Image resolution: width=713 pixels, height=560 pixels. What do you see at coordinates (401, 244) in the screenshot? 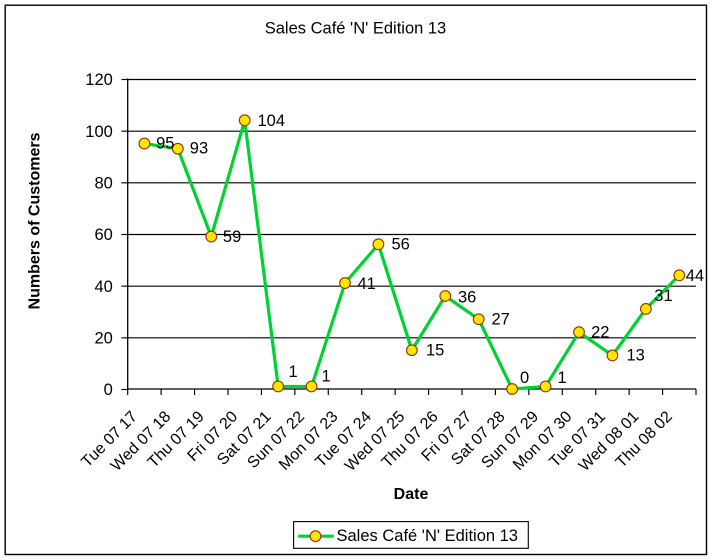
I see `svg-text: 56` at bounding box center [401, 244].